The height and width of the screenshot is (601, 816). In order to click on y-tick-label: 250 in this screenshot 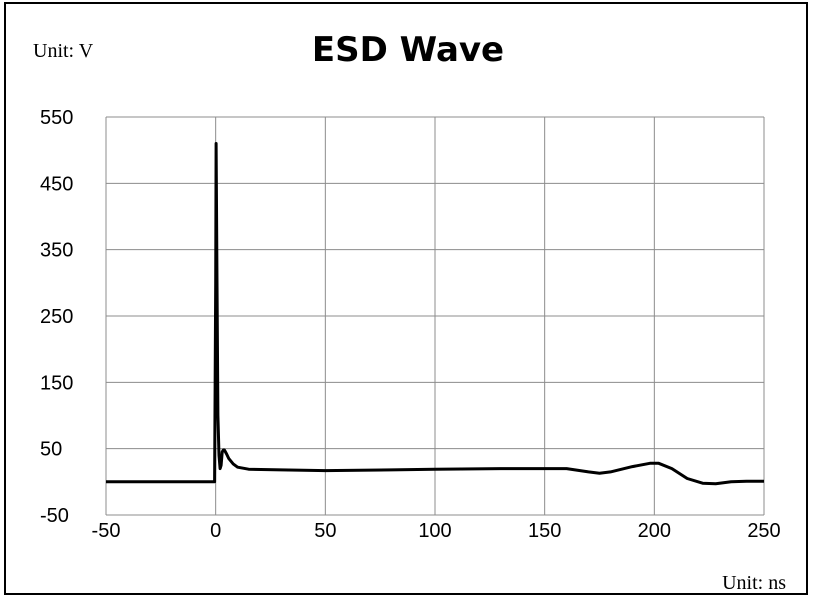, I will do `click(56, 317)`.